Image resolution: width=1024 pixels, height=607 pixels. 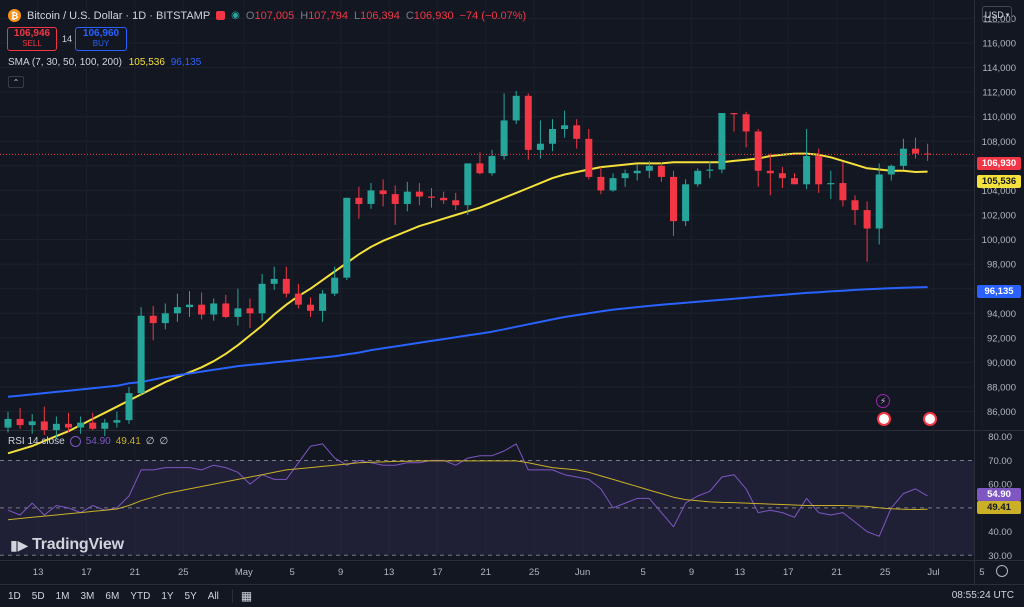 What do you see at coordinates (213, 596) in the screenshot?
I see `tf-all: All` at bounding box center [213, 596].